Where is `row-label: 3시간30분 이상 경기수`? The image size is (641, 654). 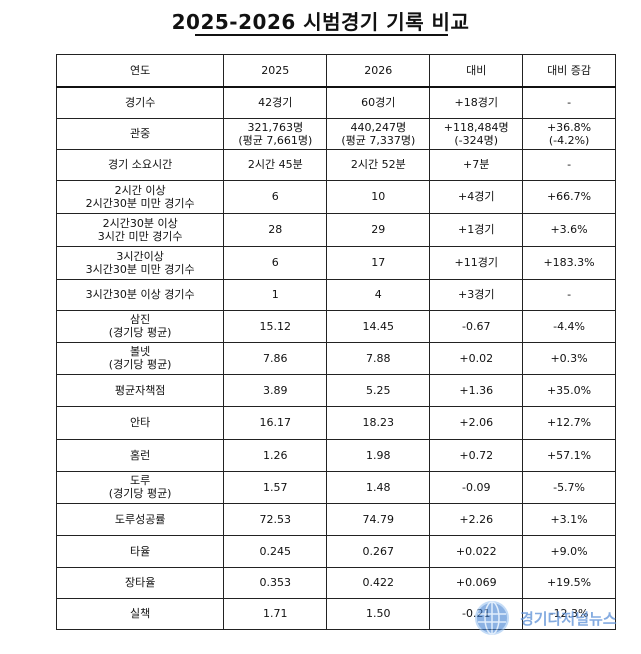 row-label: 3시간30분 이상 경기수 is located at coordinates (140, 294).